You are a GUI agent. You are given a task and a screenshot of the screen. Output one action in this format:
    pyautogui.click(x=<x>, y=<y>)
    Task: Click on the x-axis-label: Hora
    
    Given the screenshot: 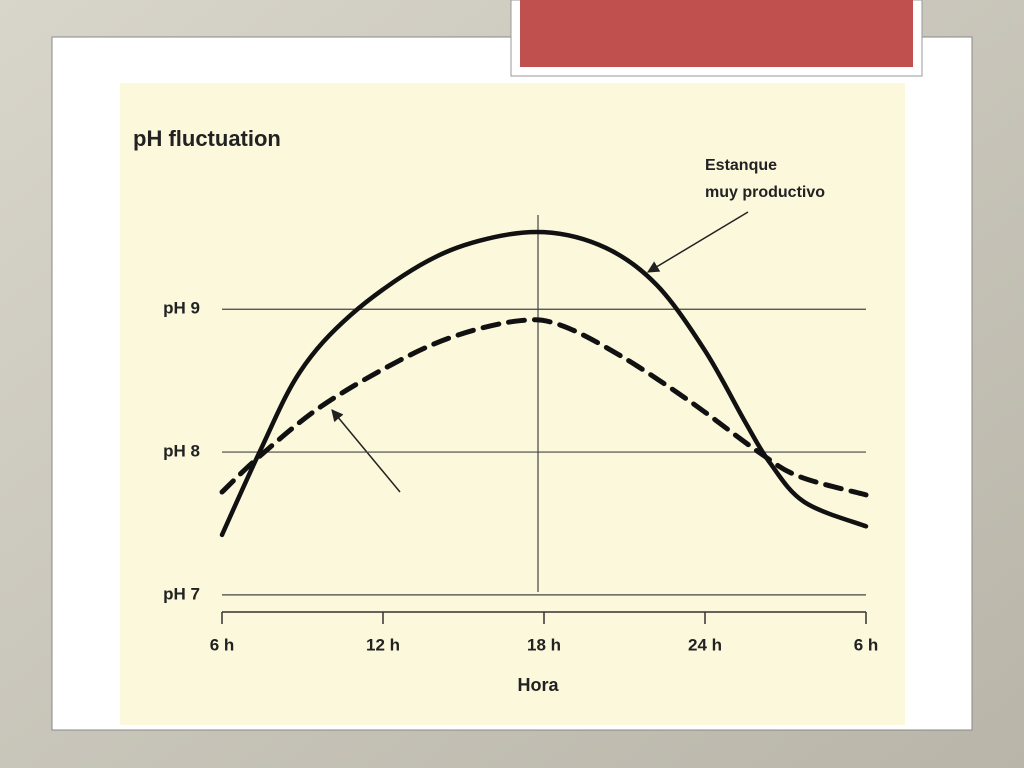 What is the action you would take?
    pyautogui.click(x=538, y=685)
    